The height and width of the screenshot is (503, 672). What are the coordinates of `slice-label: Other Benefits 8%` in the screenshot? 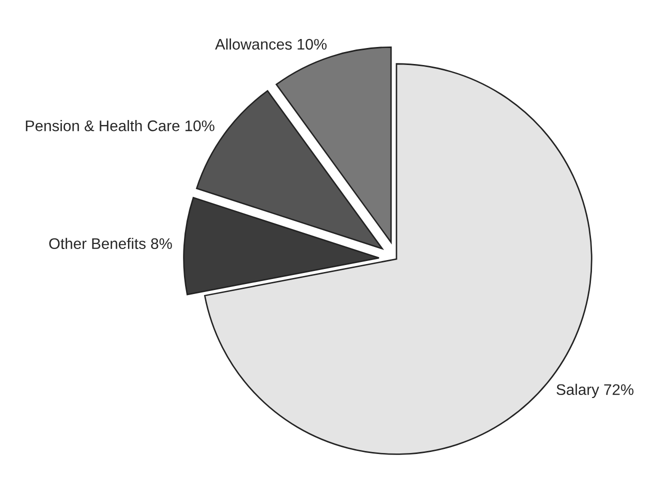 It's located at (110, 244).